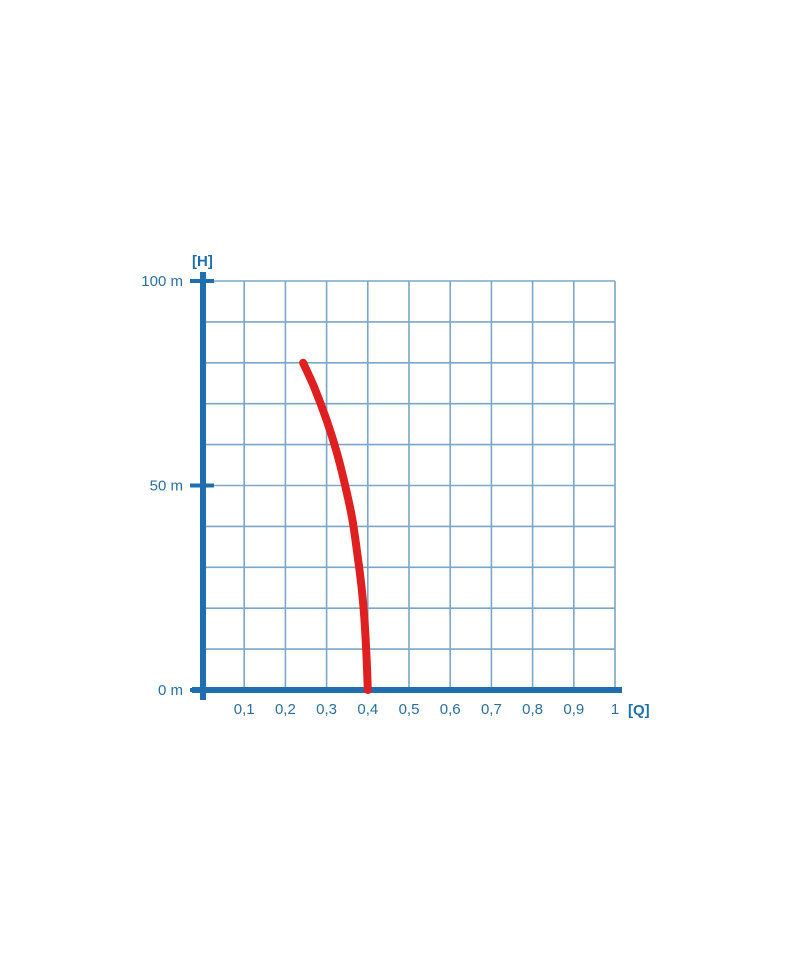 This screenshot has height=968, width=800. What do you see at coordinates (409, 709) in the screenshot?
I see `x-tick-label: 0,5` at bounding box center [409, 709].